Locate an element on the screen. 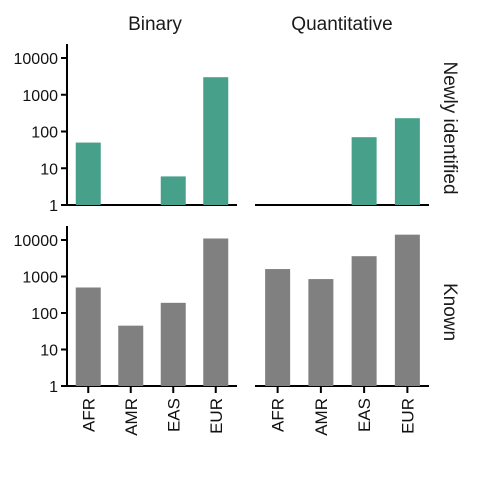 The width and height of the screenshot is (496, 482). bar-quantitative-known-afr is located at coordinates (278, 327).